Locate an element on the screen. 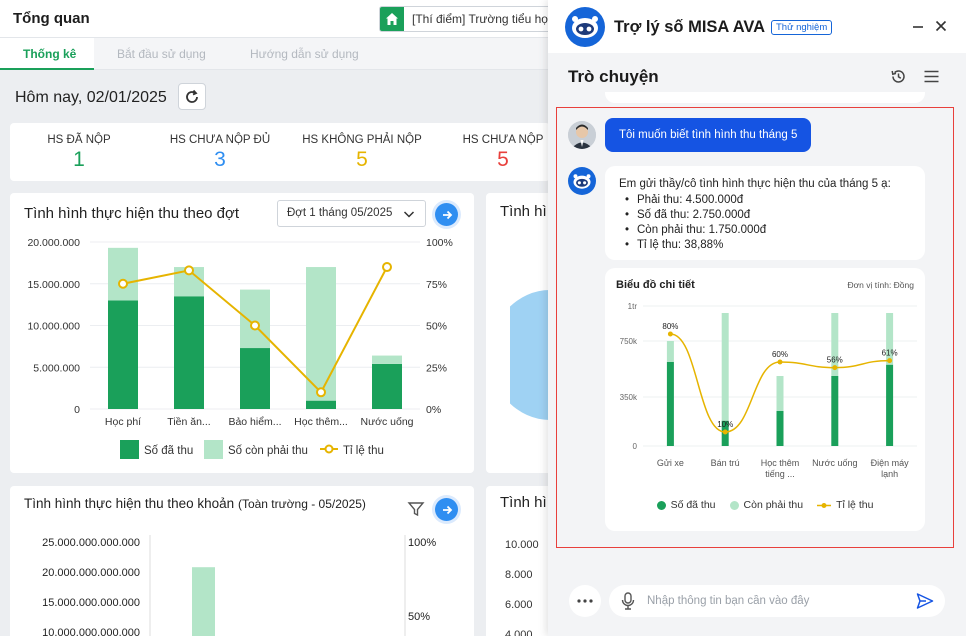  menu-button is located at coordinates (931, 76).